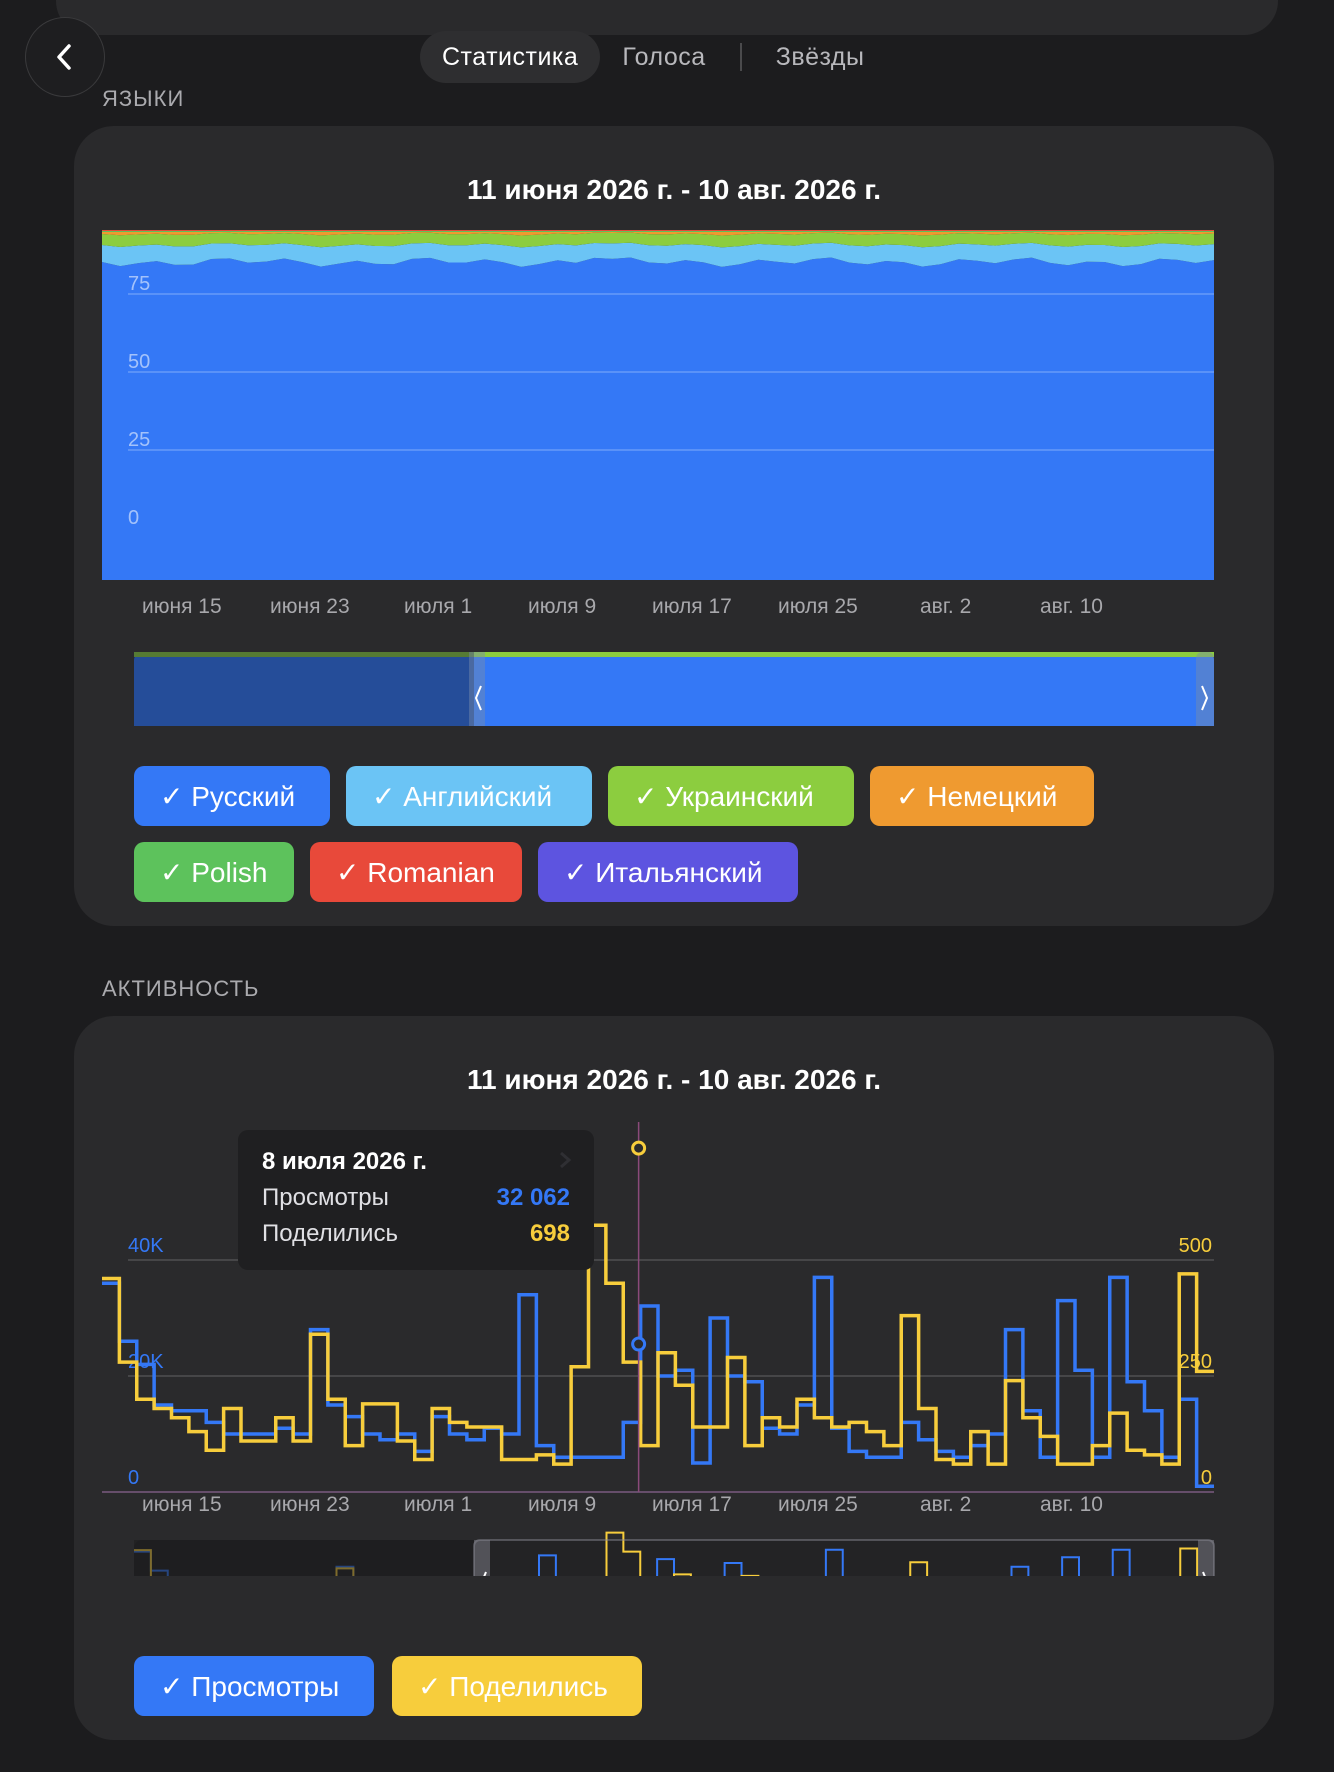 The image size is (1334, 1772). Describe the element at coordinates (146, 1246) in the screenshot. I see `y-left-tick-label: 40K` at that location.